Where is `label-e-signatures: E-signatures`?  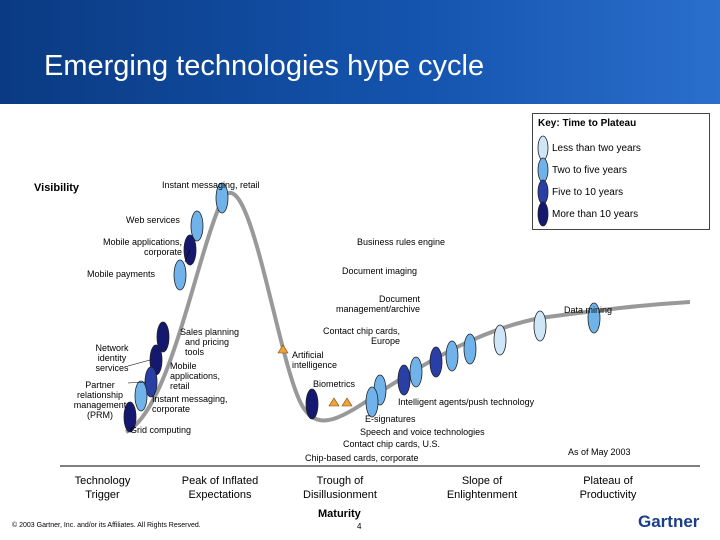 label-e-signatures: E-signatures is located at coordinates (390, 419).